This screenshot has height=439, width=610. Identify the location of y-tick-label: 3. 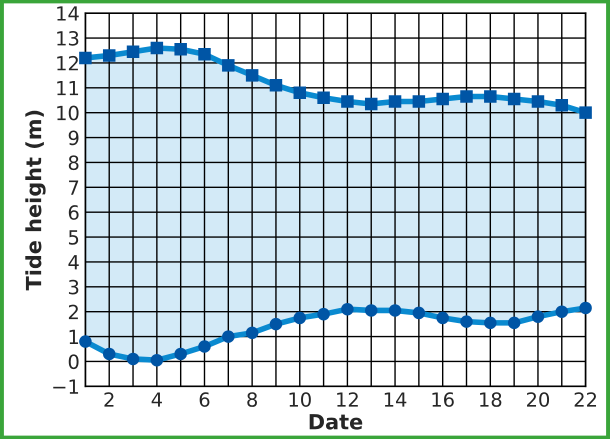
(73, 287).